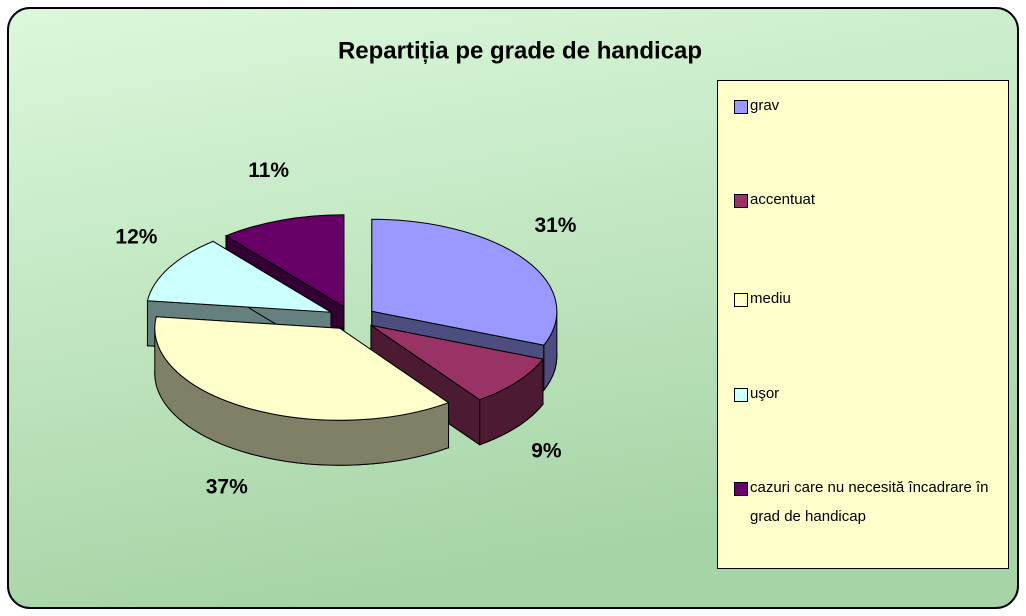 The image size is (1026, 616). What do you see at coordinates (555, 225) in the screenshot?
I see `value-label: 31%` at bounding box center [555, 225].